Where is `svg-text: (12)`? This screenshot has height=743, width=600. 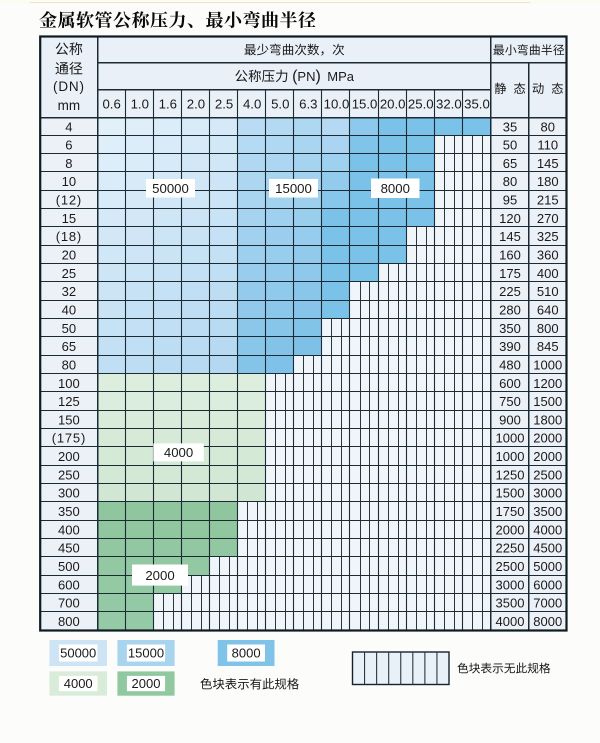 svg-text: (12) is located at coordinates (69, 200).